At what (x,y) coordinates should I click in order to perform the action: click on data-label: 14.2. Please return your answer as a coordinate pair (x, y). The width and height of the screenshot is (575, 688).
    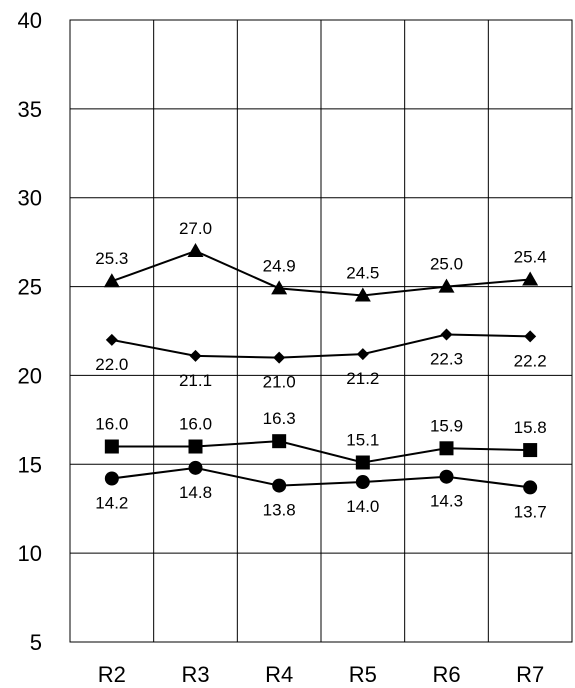
    Looking at the image, I should click on (111, 503).